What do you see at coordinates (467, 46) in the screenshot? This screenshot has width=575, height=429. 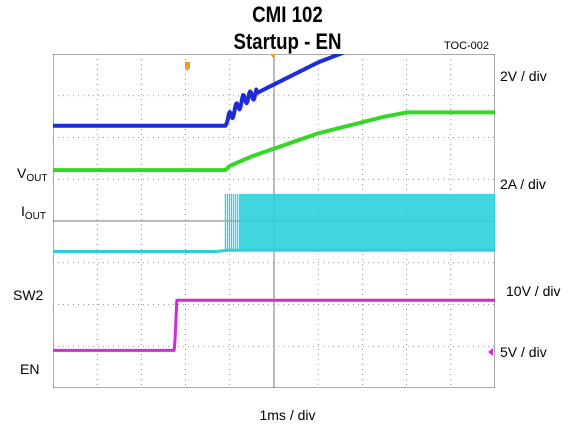 I see `figure-reference: TOC-002` at bounding box center [467, 46].